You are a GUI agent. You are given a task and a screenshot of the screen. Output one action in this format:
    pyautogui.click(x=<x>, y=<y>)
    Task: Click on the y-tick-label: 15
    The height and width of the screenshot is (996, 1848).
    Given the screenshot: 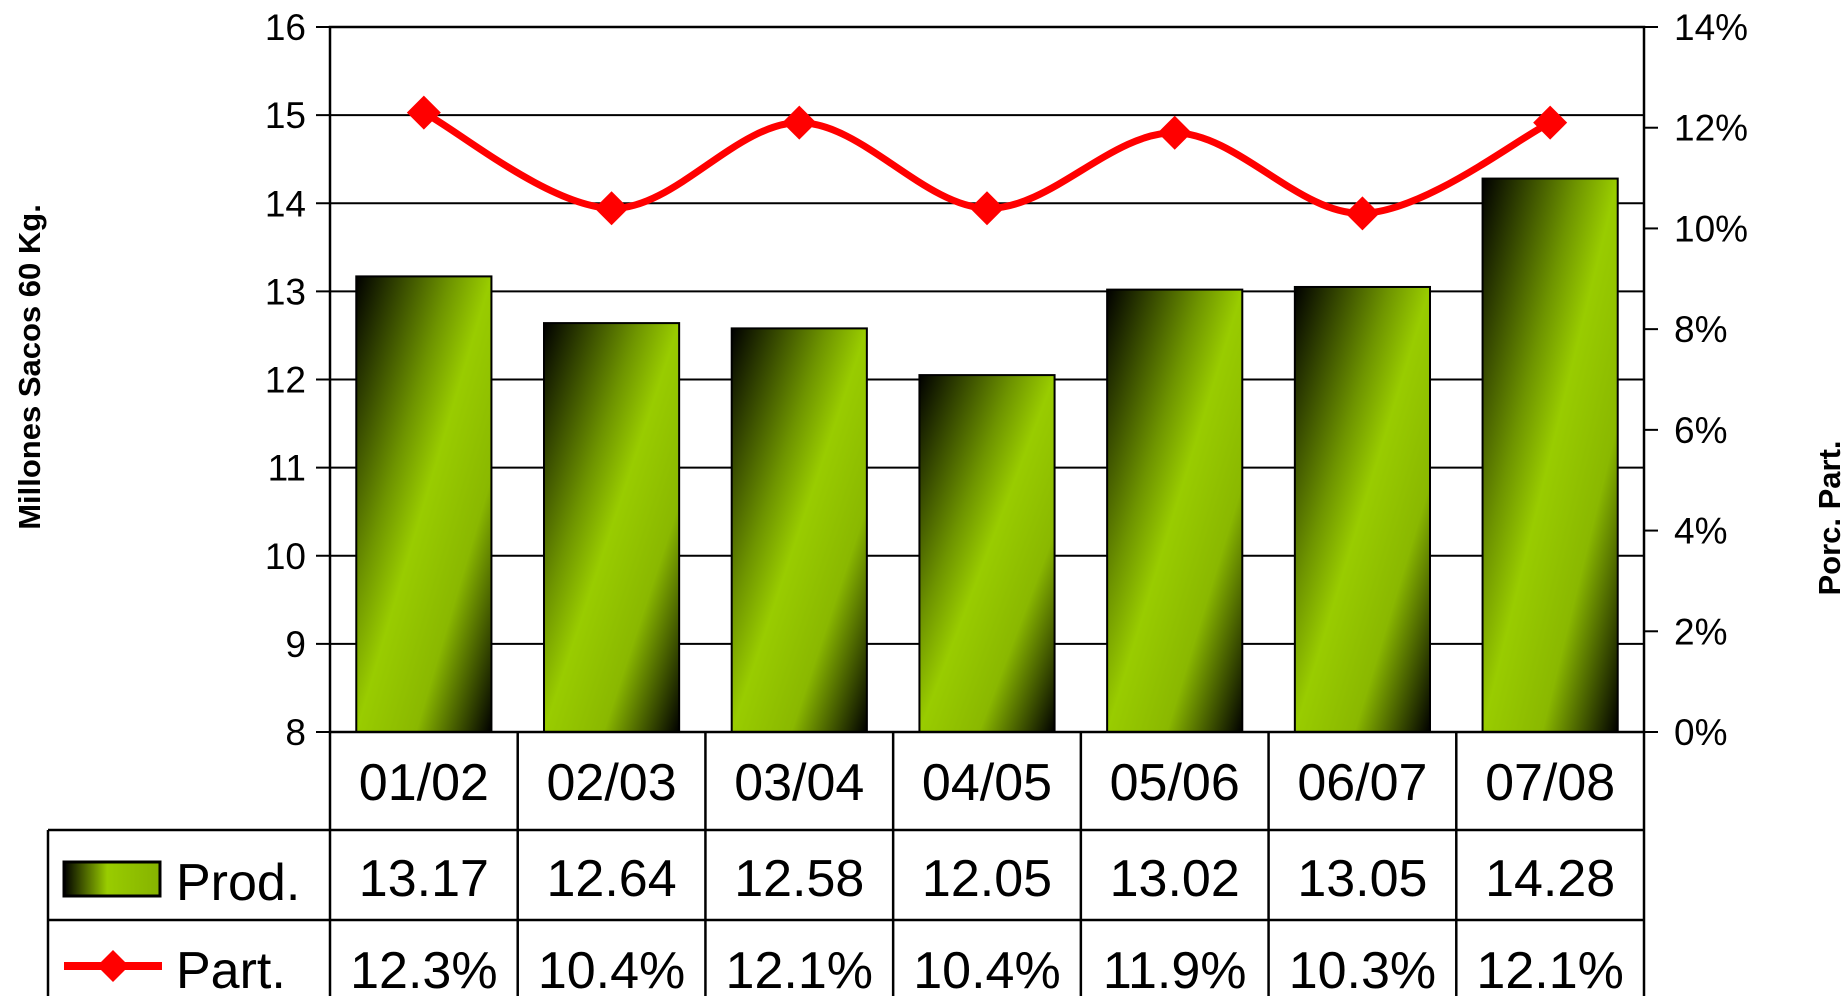 What is the action you would take?
    pyautogui.click(x=285, y=115)
    